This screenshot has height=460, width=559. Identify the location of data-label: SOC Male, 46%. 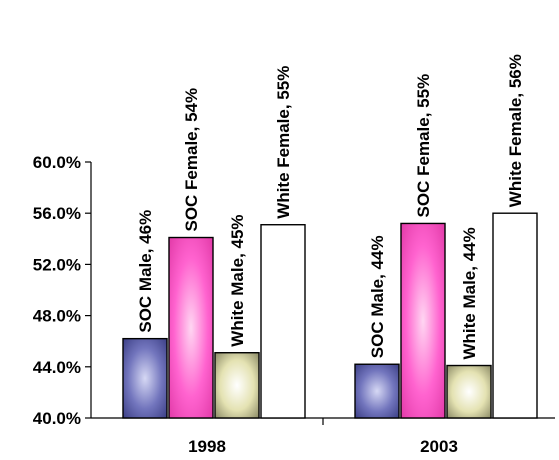
(145, 271).